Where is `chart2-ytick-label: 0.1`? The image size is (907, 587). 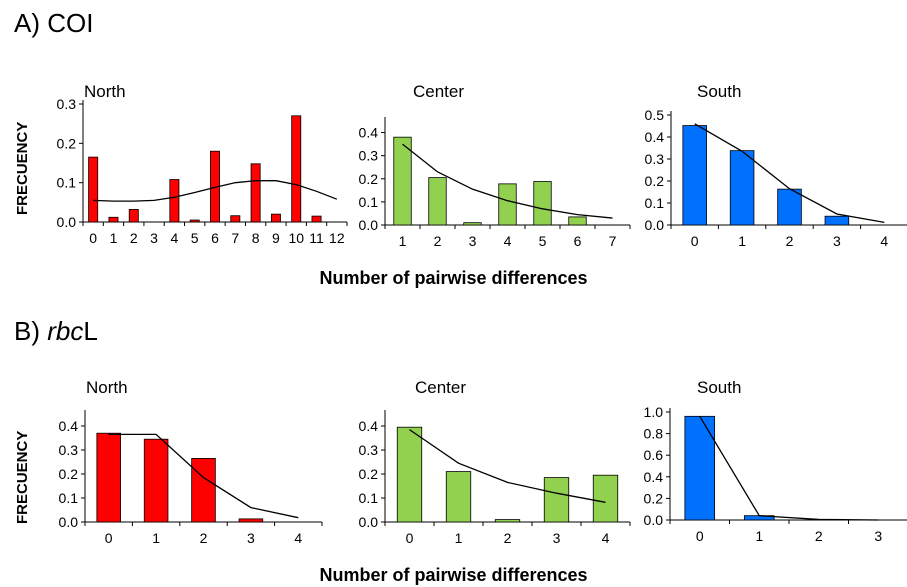
chart2-ytick-label: 0.1 is located at coordinates (369, 202).